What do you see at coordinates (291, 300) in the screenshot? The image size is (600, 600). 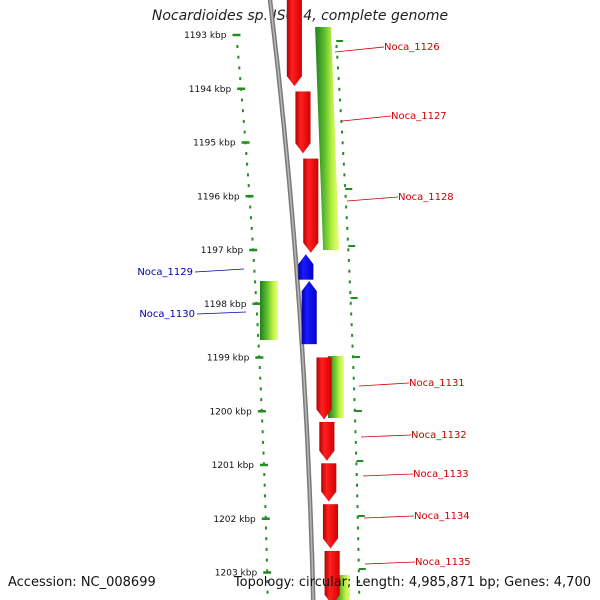 I see `genome-backbone` at bounding box center [291, 300].